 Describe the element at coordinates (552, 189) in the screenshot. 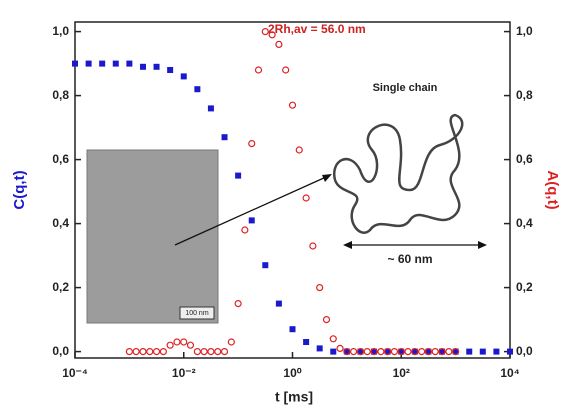

I see `y2-axis-label: A(q,t)` at that location.